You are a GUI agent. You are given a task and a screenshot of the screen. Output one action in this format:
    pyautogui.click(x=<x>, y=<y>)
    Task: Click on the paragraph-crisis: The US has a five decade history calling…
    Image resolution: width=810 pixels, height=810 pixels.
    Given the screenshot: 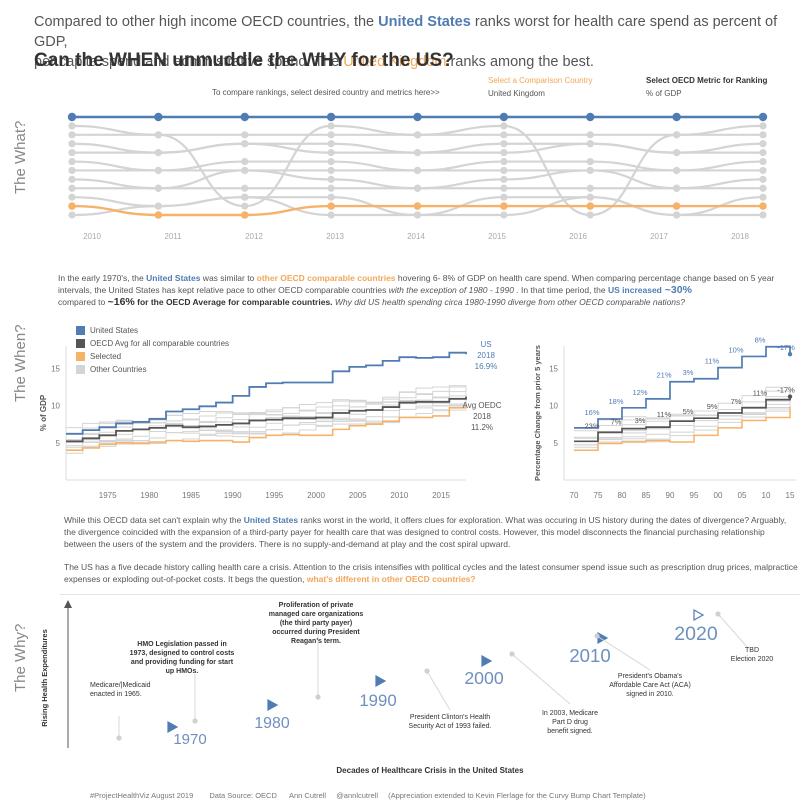 What is the action you would take?
    pyautogui.click(x=431, y=573)
    